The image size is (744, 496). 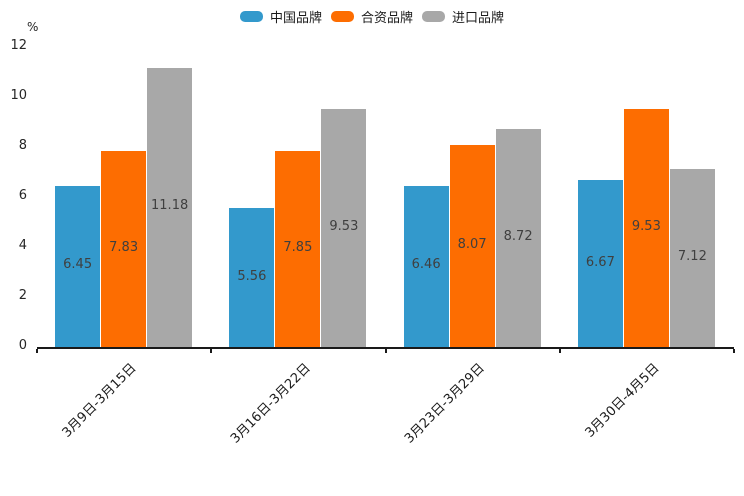 What do you see at coordinates (18, 45) in the screenshot?
I see `y-tick-label: 12` at bounding box center [18, 45].